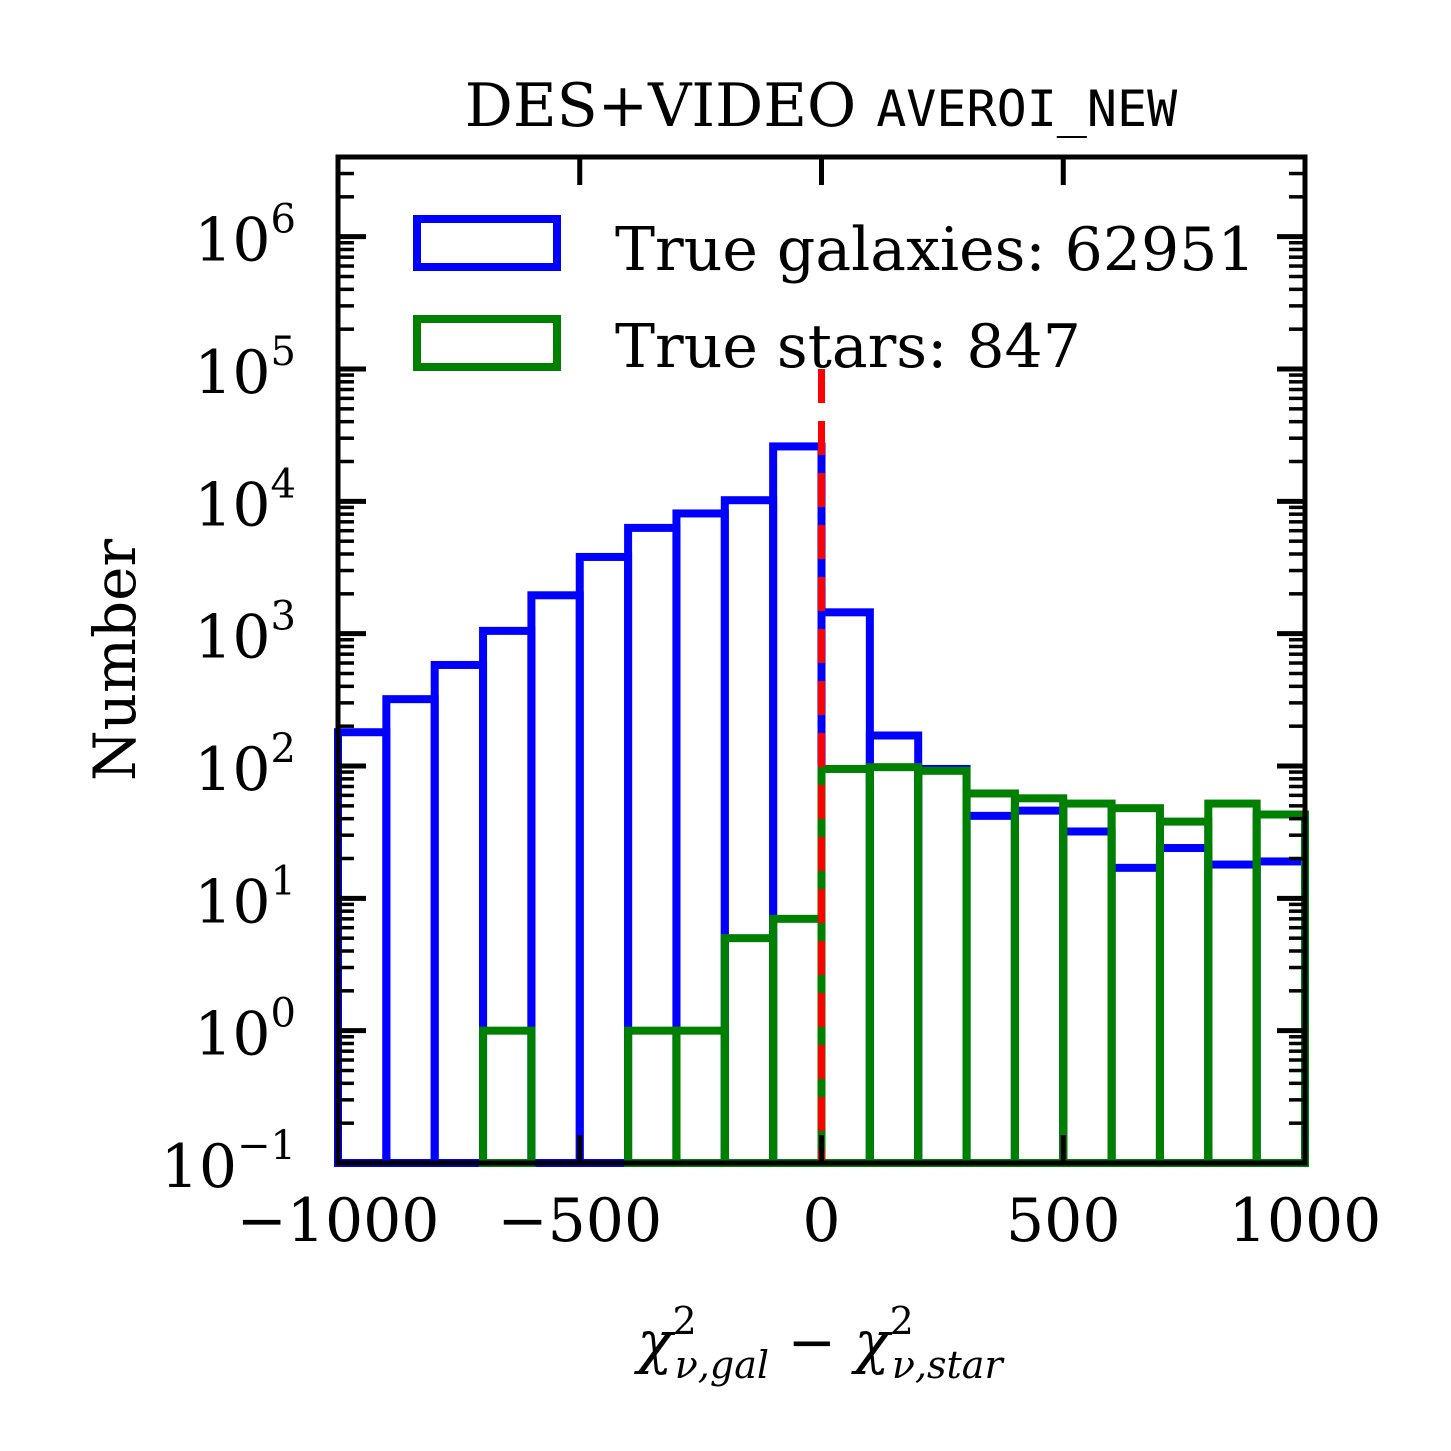 The image size is (1451, 1451). Describe the element at coordinates (819, 1343) in the screenshot. I see `x-axis-label: χ2 ν,gal − χ2 ν,star` at that location.